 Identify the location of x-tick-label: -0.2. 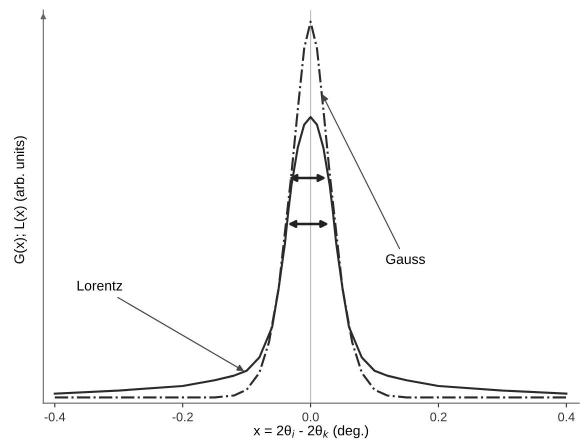
(182, 417).